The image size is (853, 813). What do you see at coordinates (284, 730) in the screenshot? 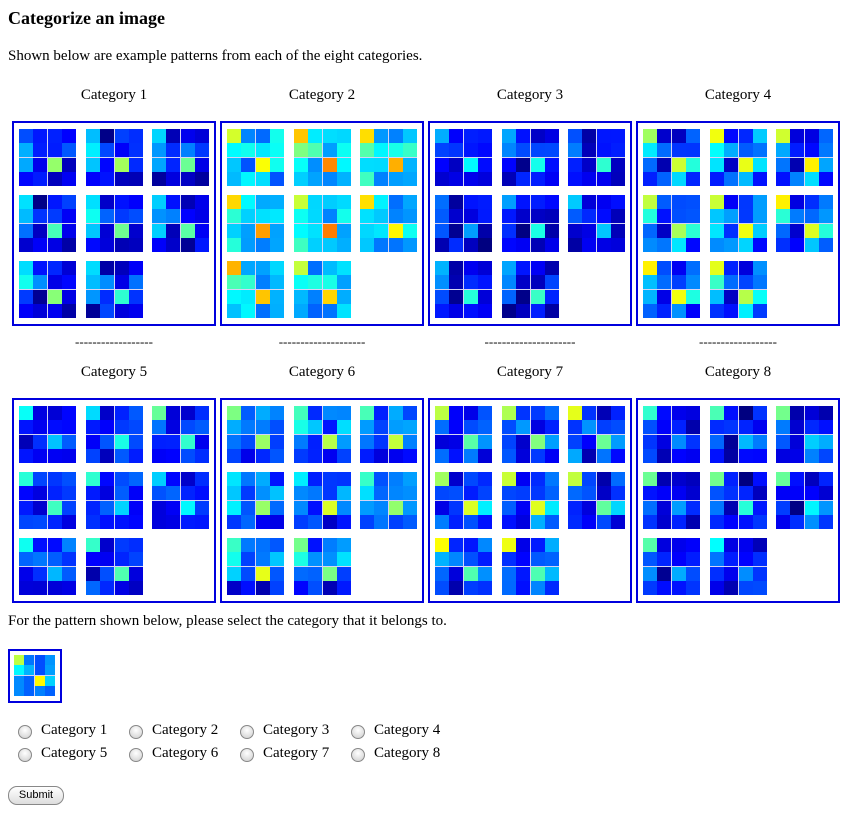
I see `category-option-3: Category 3` at bounding box center [284, 730].